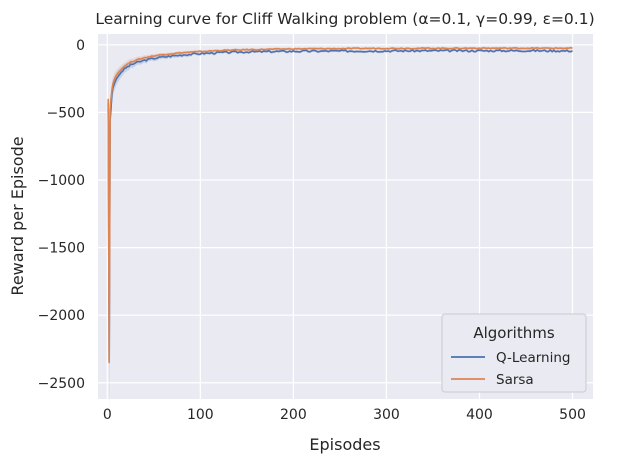  I want to click on y-tick-label: −2000, so click(61, 316).